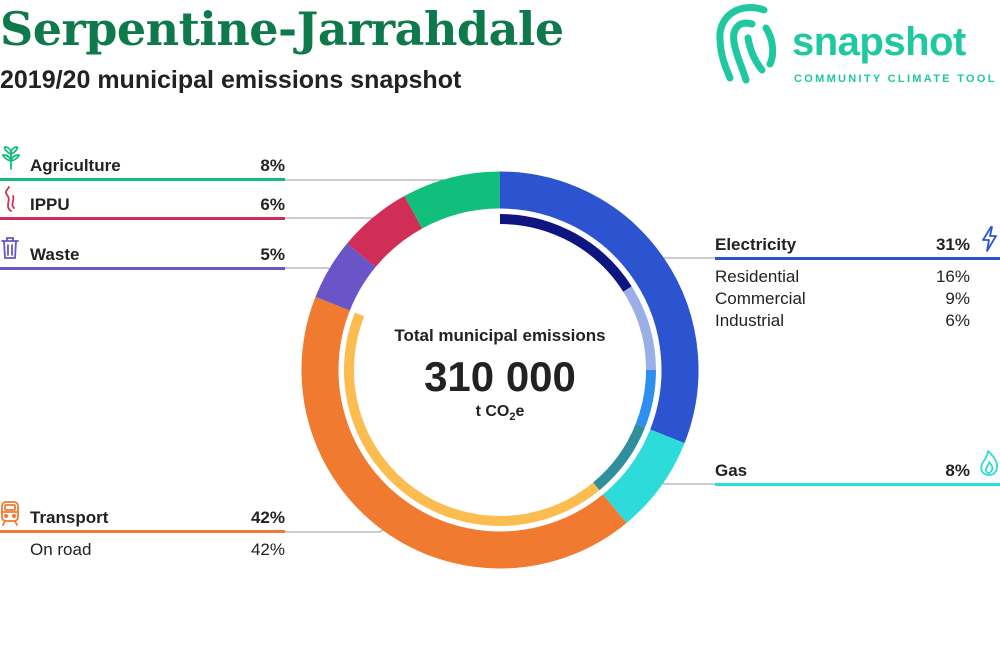 The image size is (1000, 650). Describe the element at coordinates (957, 470) in the screenshot. I see `gas-percent: 8%` at that location.